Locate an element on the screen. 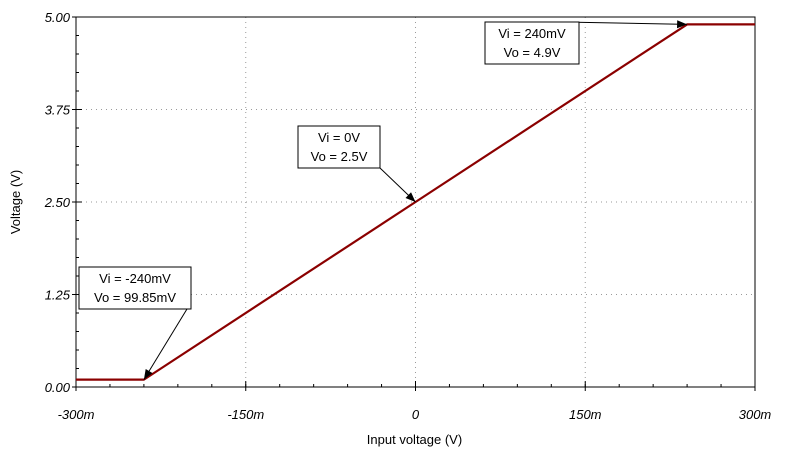  annotation-text: Vi = 240mV is located at coordinates (532, 33).